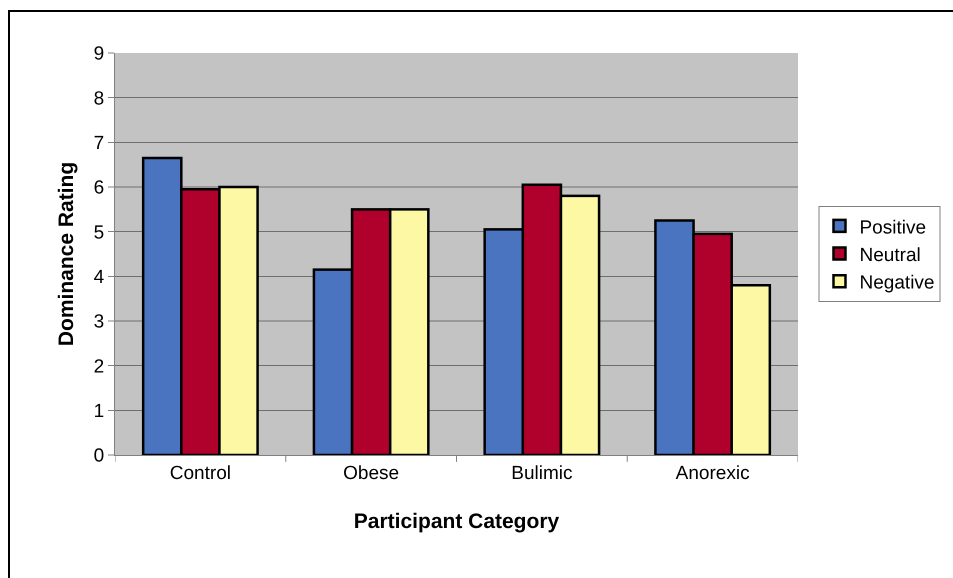 The image size is (953, 578). Describe the element at coordinates (99, 456) in the screenshot. I see `y-tick-label: 0` at that location.